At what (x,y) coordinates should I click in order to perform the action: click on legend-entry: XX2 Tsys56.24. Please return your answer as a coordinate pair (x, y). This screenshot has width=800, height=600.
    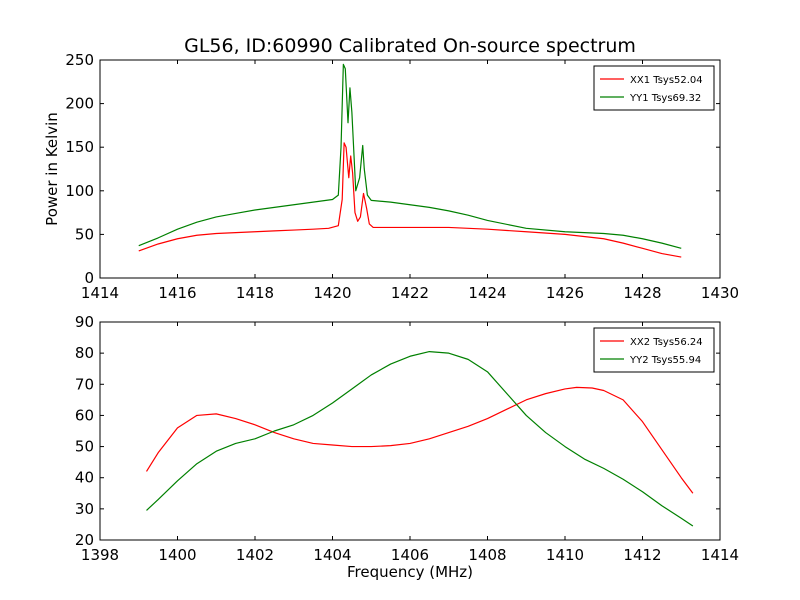
    Looking at the image, I should click on (666, 342).